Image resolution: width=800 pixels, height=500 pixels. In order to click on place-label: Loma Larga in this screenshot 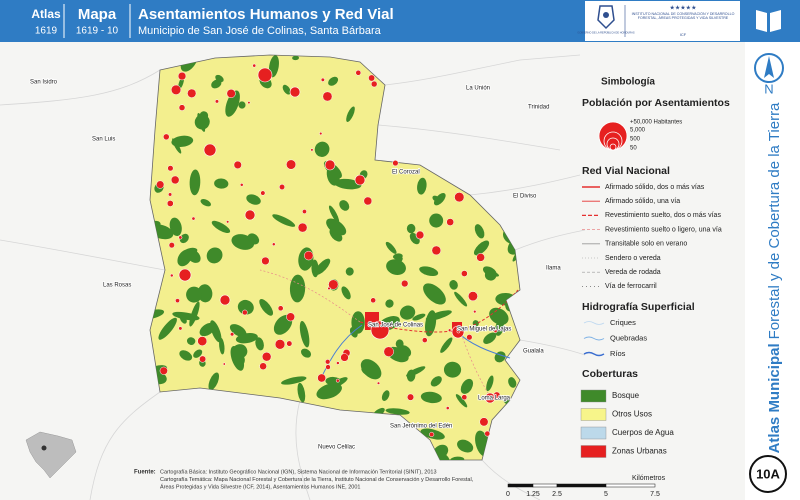, I will do `click(494, 399)`.